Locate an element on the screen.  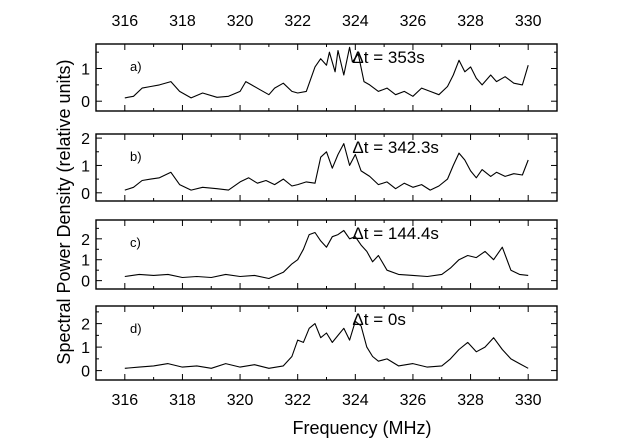
panel-a: 0 1 a) Δt = 353s is located at coordinates (319, 77).